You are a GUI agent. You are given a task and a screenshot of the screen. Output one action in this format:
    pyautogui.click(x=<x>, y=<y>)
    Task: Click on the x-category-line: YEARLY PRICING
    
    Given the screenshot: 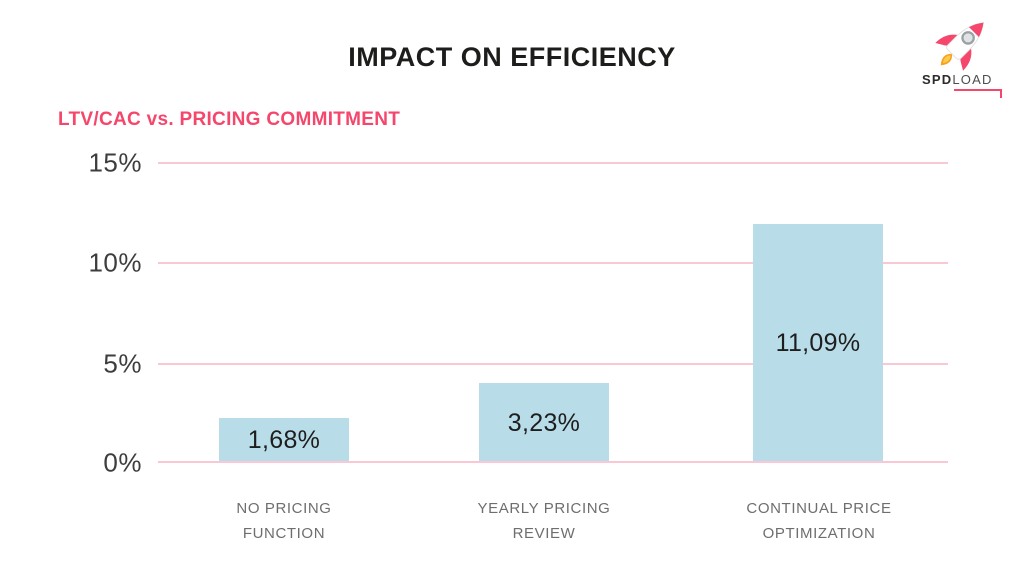 What is the action you would take?
    pyautogui.click(x=544, y=508)
    